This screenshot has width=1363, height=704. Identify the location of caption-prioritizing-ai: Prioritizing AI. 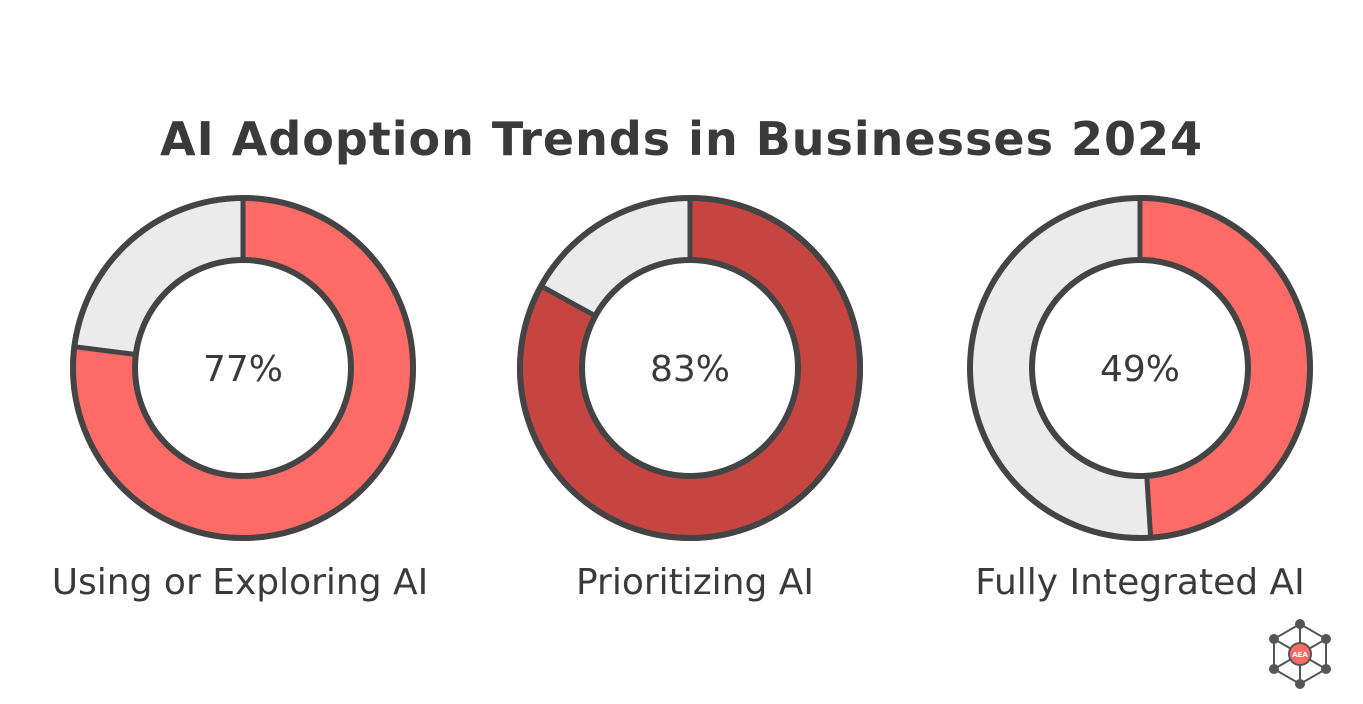
(695, 582).